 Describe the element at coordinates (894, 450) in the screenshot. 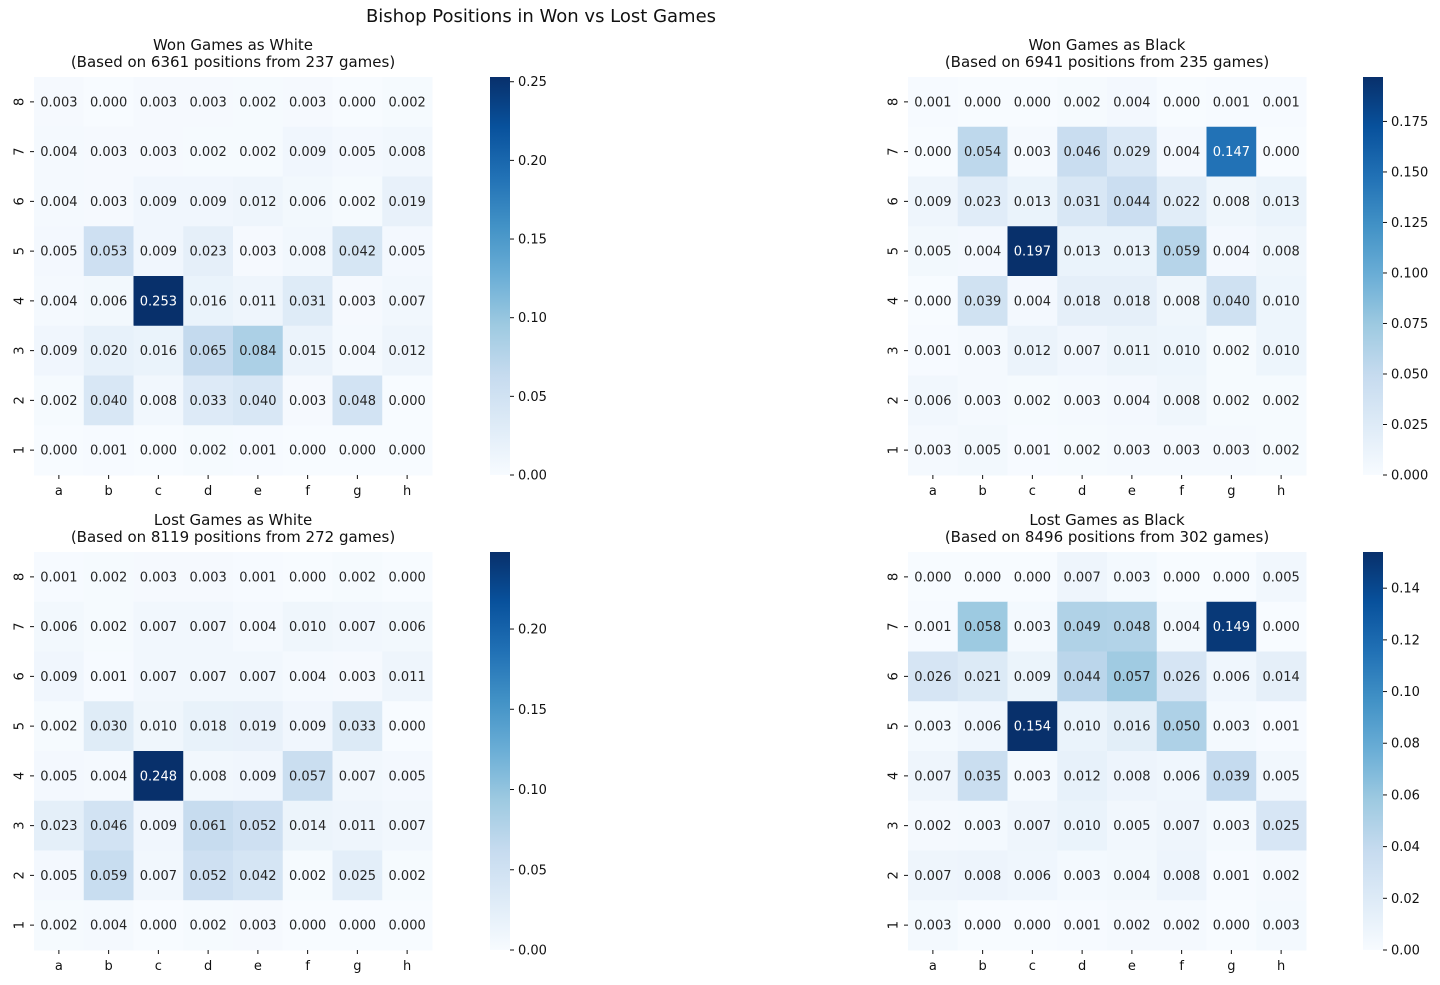

I see `y-tick-label: 1` at that location.